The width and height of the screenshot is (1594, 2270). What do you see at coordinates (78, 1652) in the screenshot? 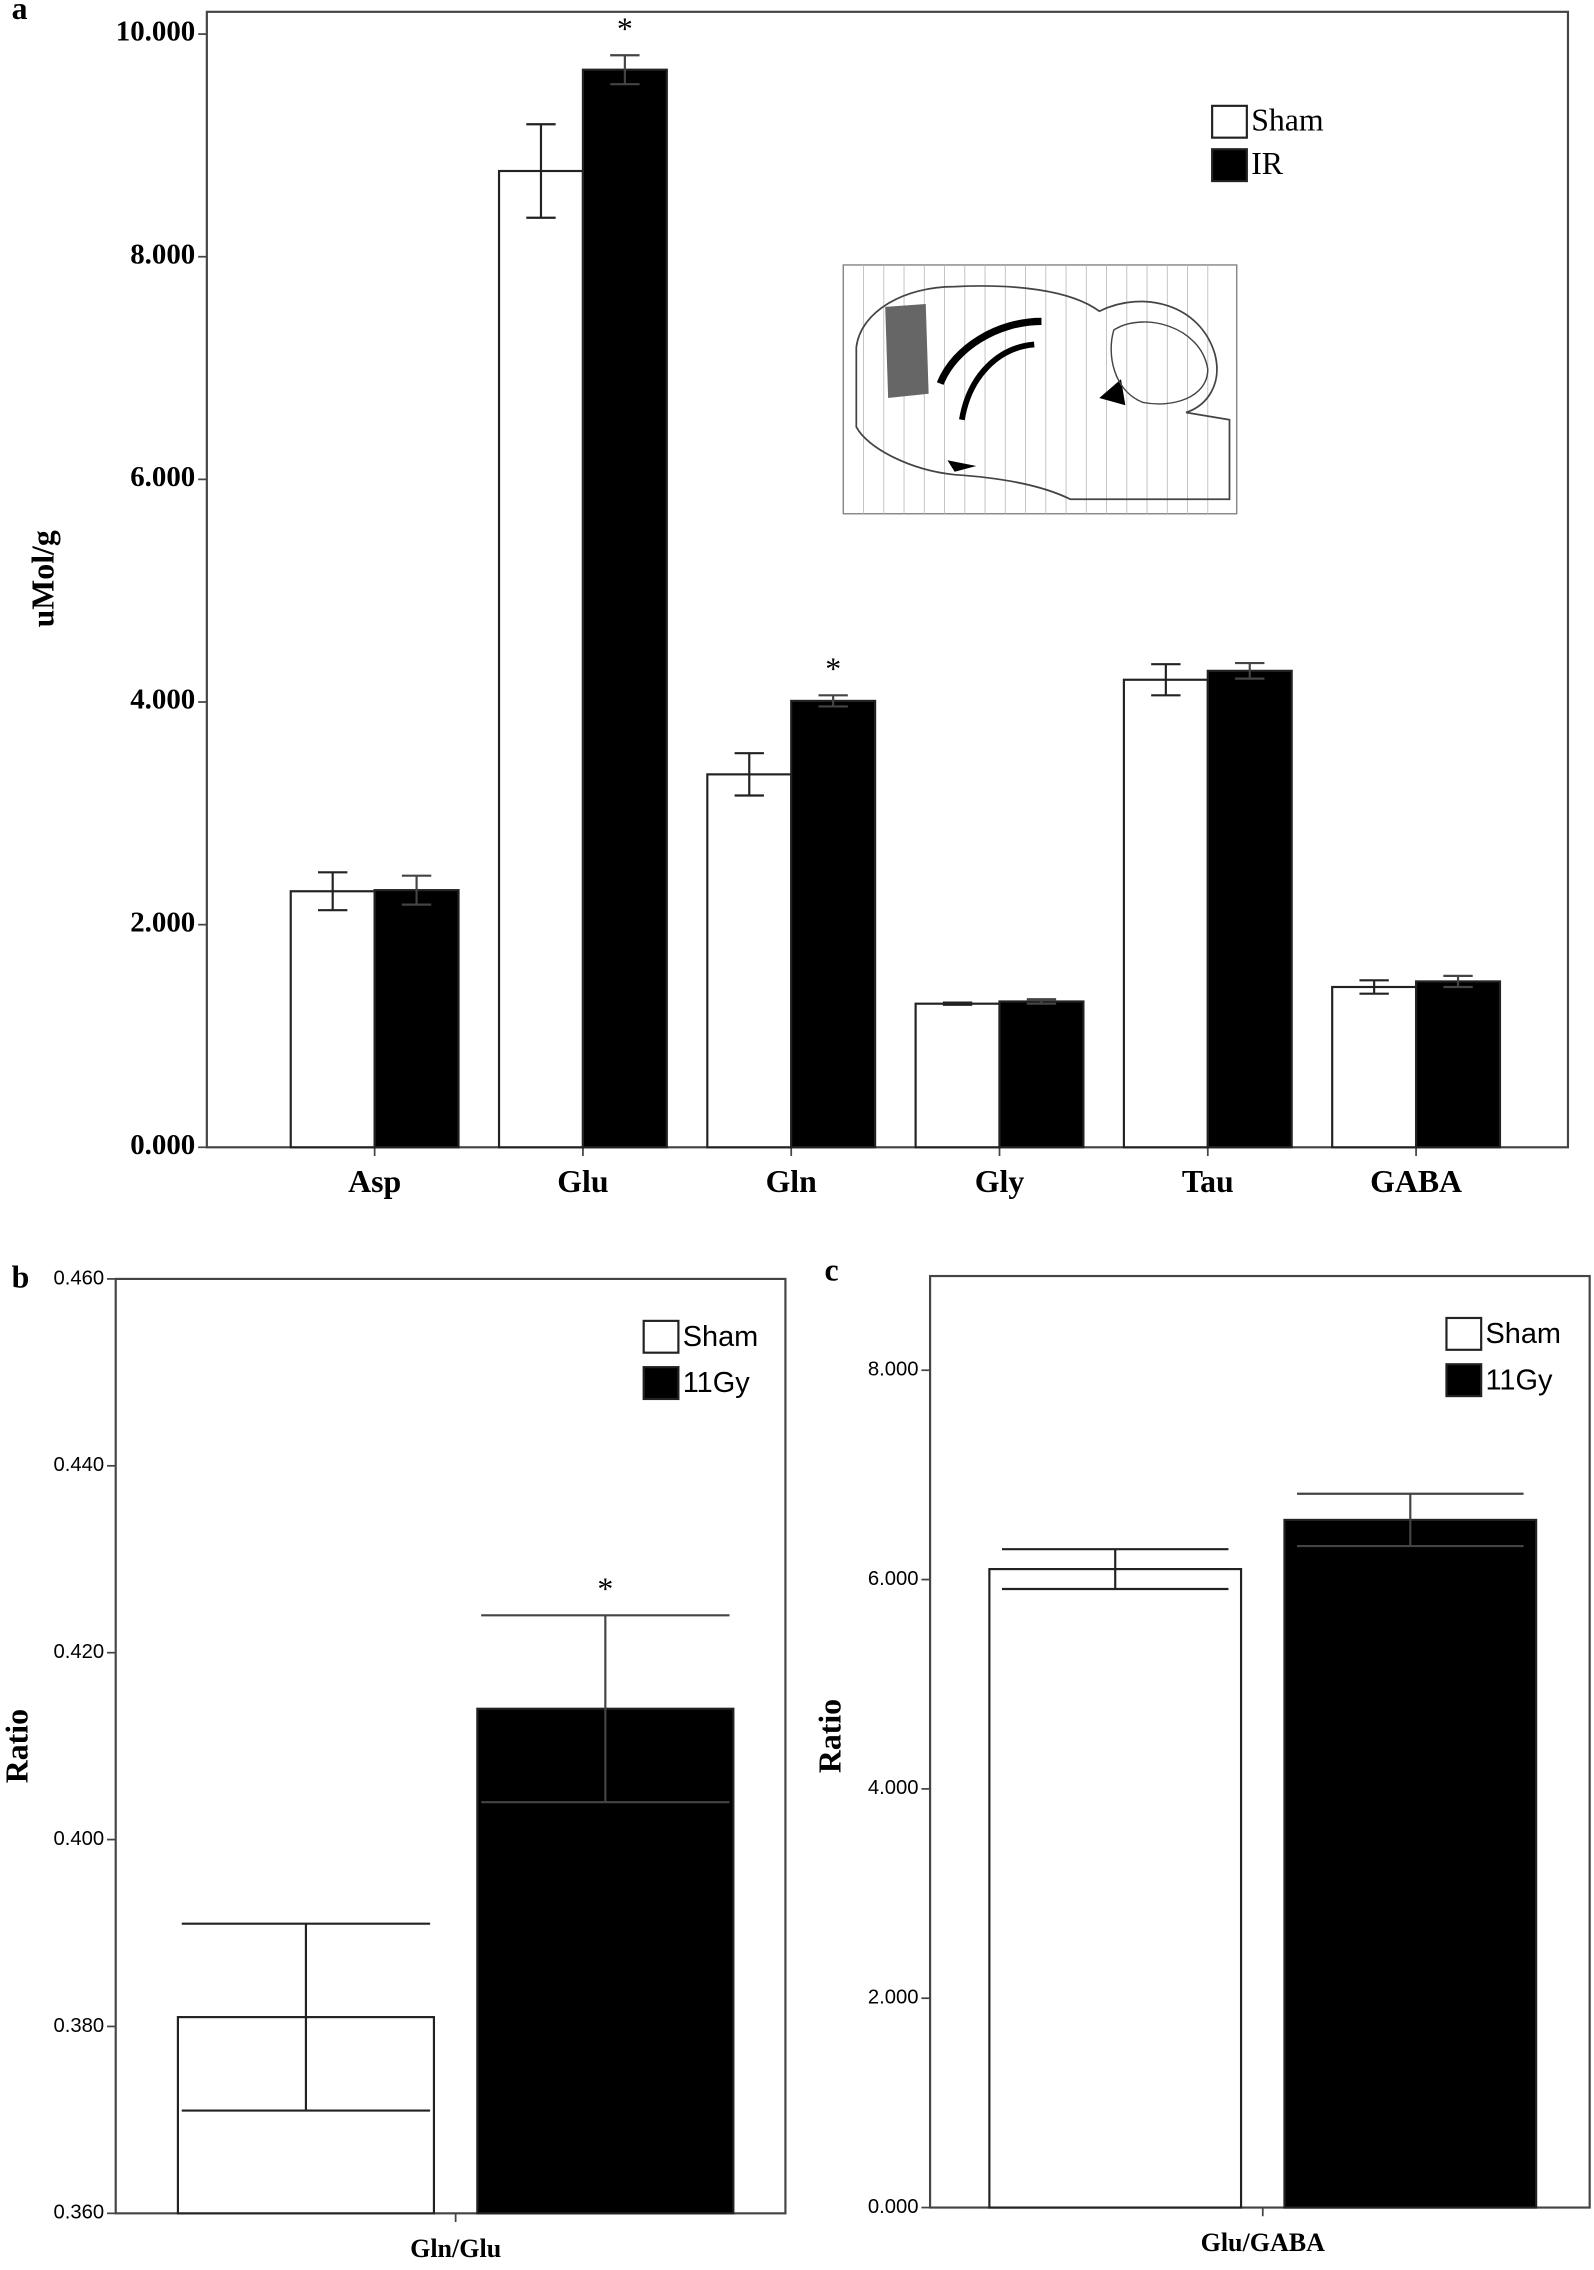
I see `y-tick-label: 0.420` at bounding box center [78, 1652].